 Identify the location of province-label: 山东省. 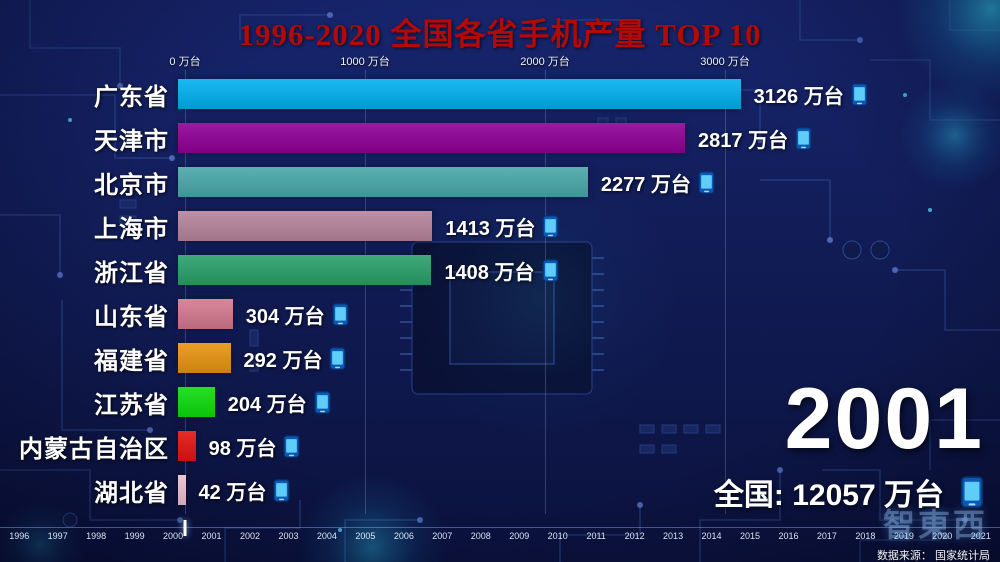
(131, 317).